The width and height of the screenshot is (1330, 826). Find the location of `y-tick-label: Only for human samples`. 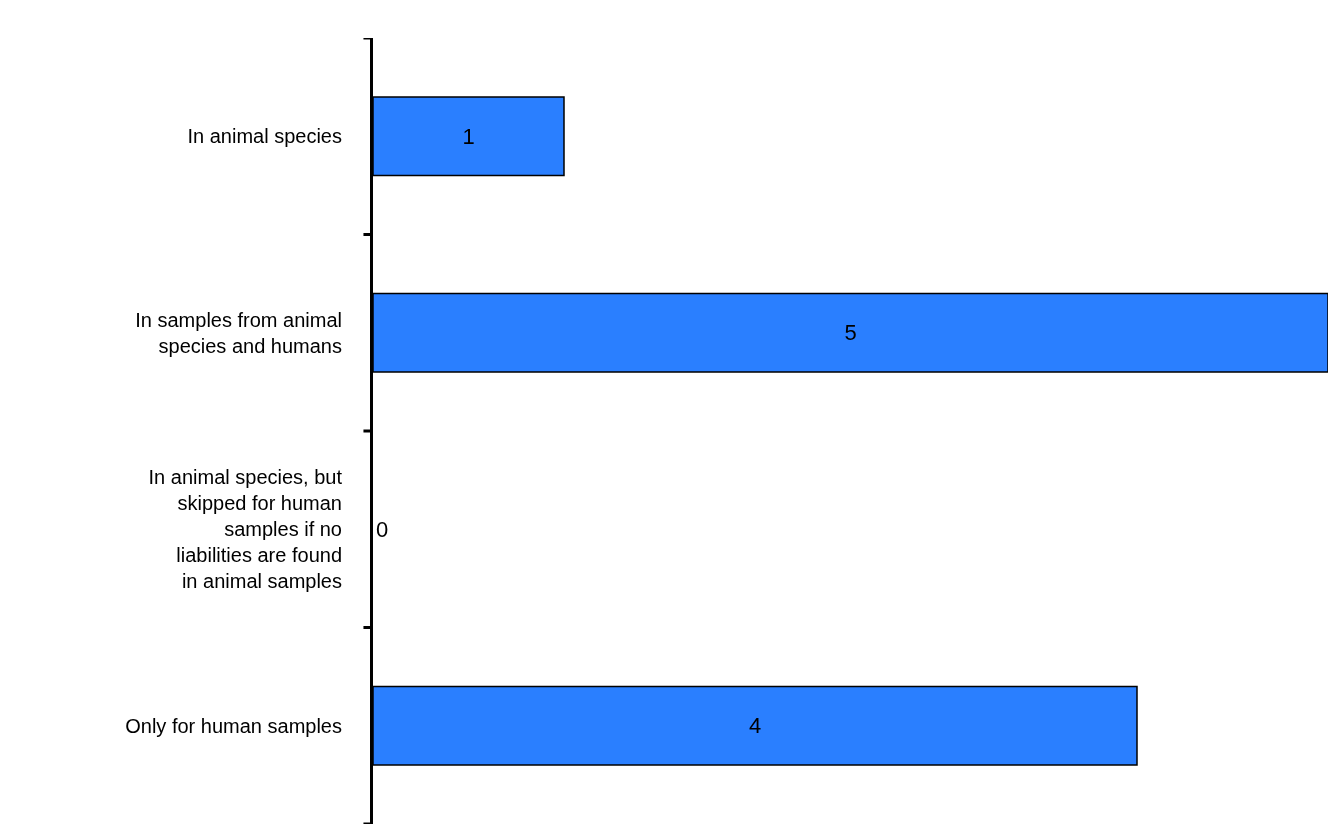

y-tick-label: Only for human samples is located at coordinates (233, 725).